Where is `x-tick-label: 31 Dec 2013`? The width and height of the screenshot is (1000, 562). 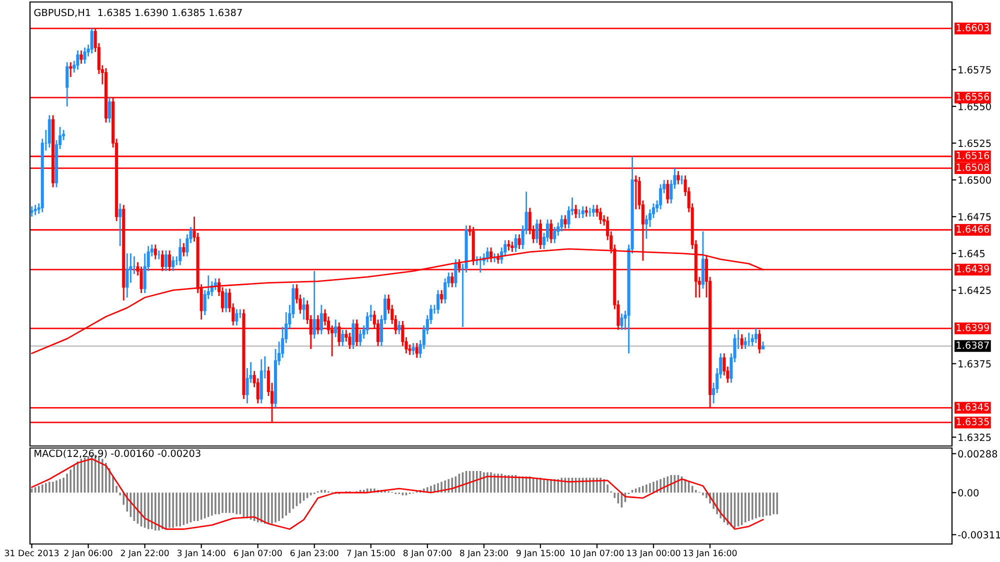 x-tick-label: 31 Dec 2013 is located at coordinates (31, 553).